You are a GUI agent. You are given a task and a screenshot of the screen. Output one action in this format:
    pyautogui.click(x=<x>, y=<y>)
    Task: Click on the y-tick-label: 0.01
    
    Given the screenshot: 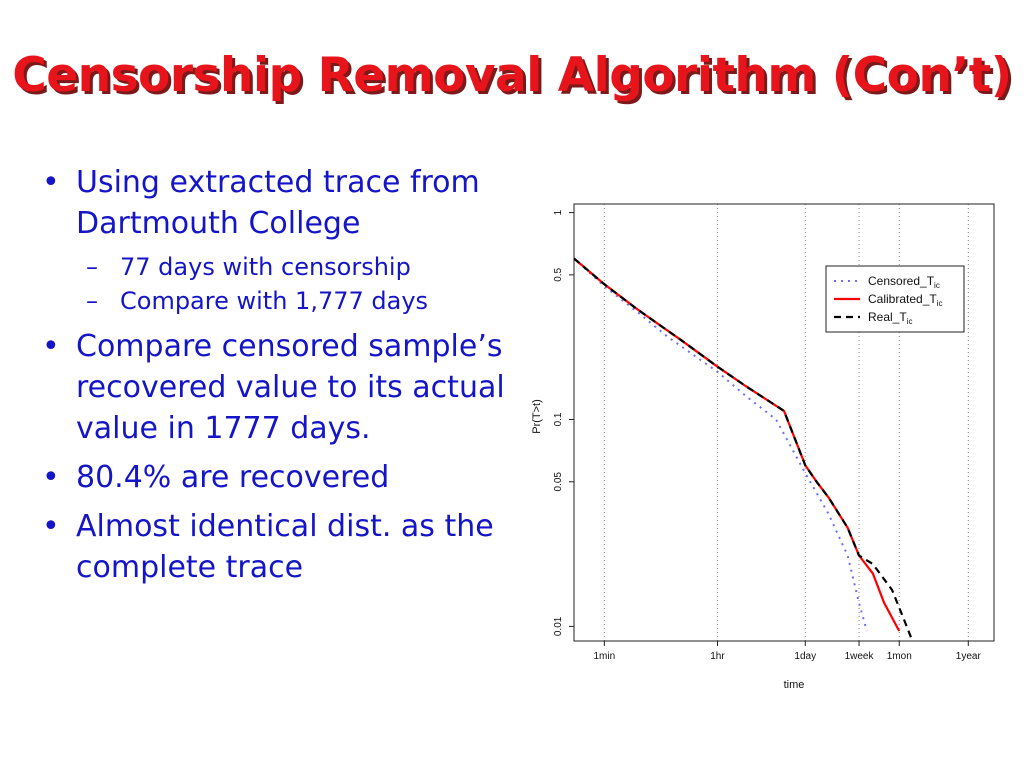 What is the action you would take?
    pyautogui.click(x=558, y=626)
    